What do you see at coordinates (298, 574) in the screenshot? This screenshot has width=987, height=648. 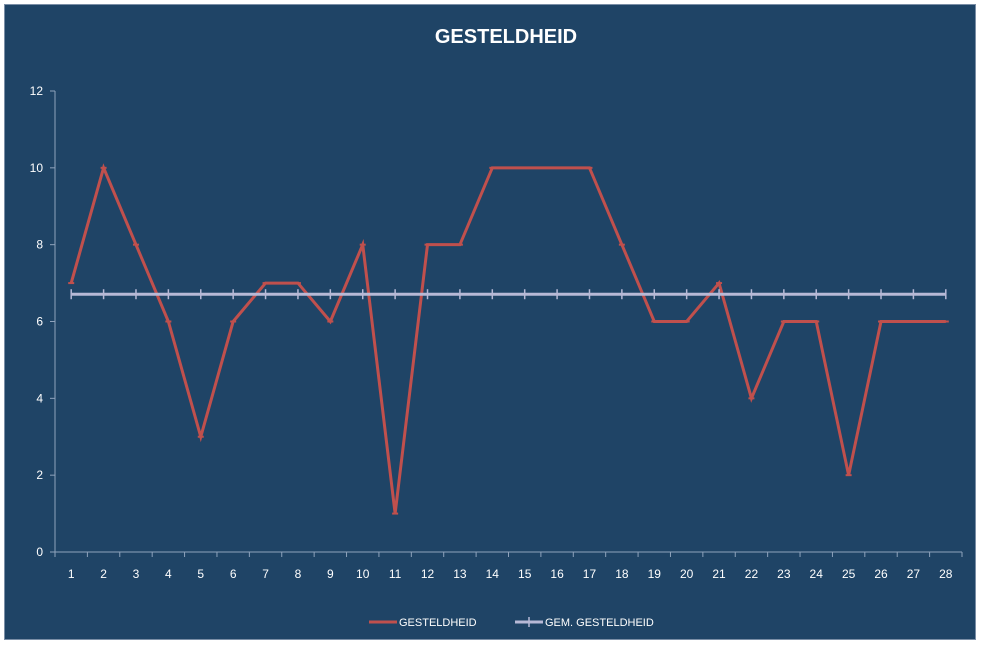 I see `x-tick-label: 8` at bounding box center [298, 574].